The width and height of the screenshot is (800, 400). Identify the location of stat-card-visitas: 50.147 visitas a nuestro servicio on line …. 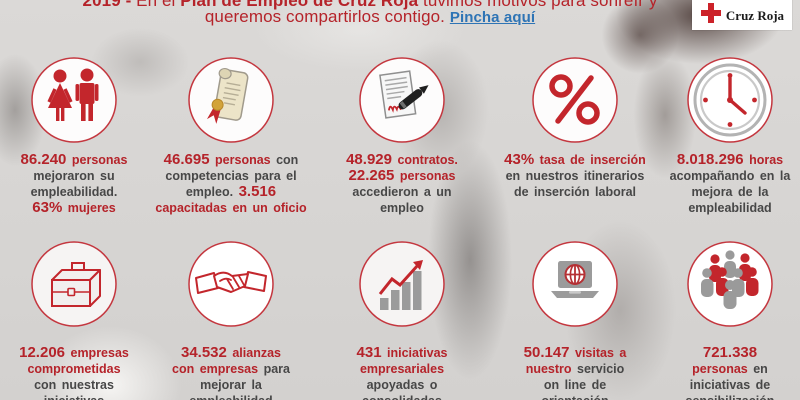
(575, 320).